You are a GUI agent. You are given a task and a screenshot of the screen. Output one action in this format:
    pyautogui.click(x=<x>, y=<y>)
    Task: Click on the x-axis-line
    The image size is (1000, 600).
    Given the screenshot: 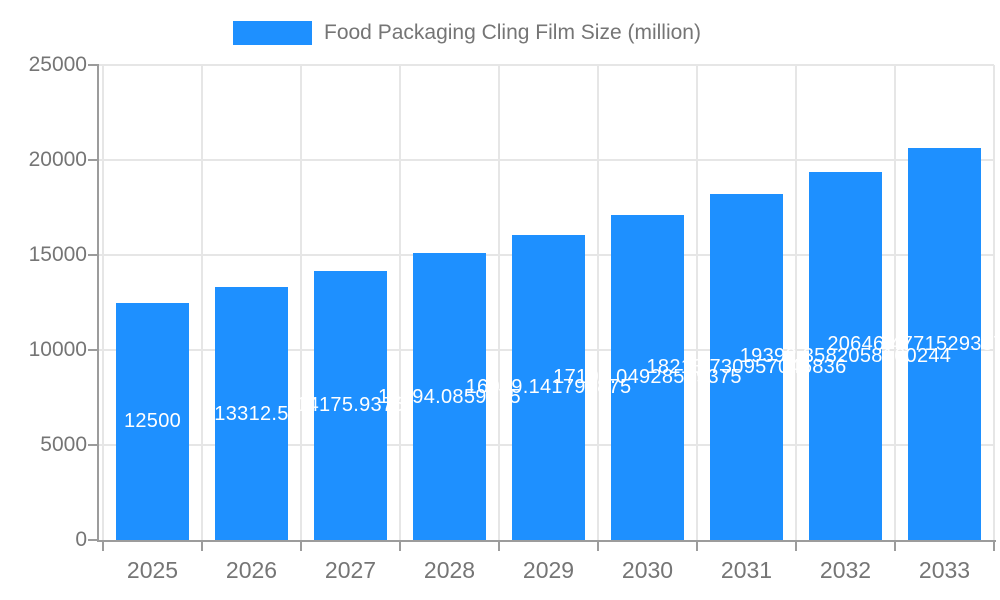 What is the action you would take?
    pyautogui.click(x=546, y=541)
    